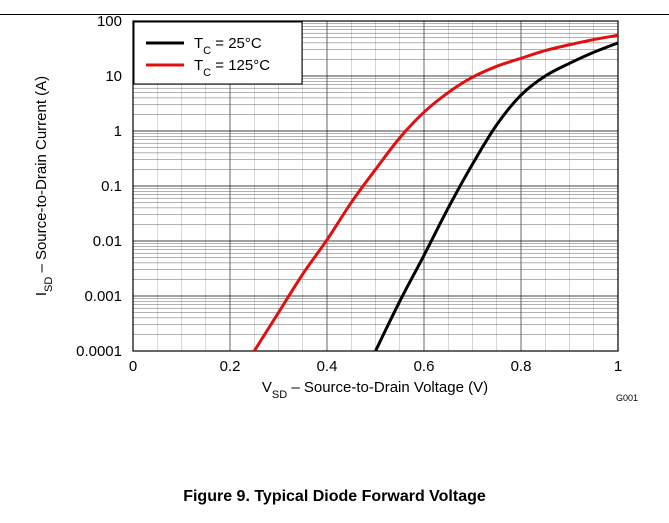  I want to click on x-tick-label: 0.2, so click(230, 366).